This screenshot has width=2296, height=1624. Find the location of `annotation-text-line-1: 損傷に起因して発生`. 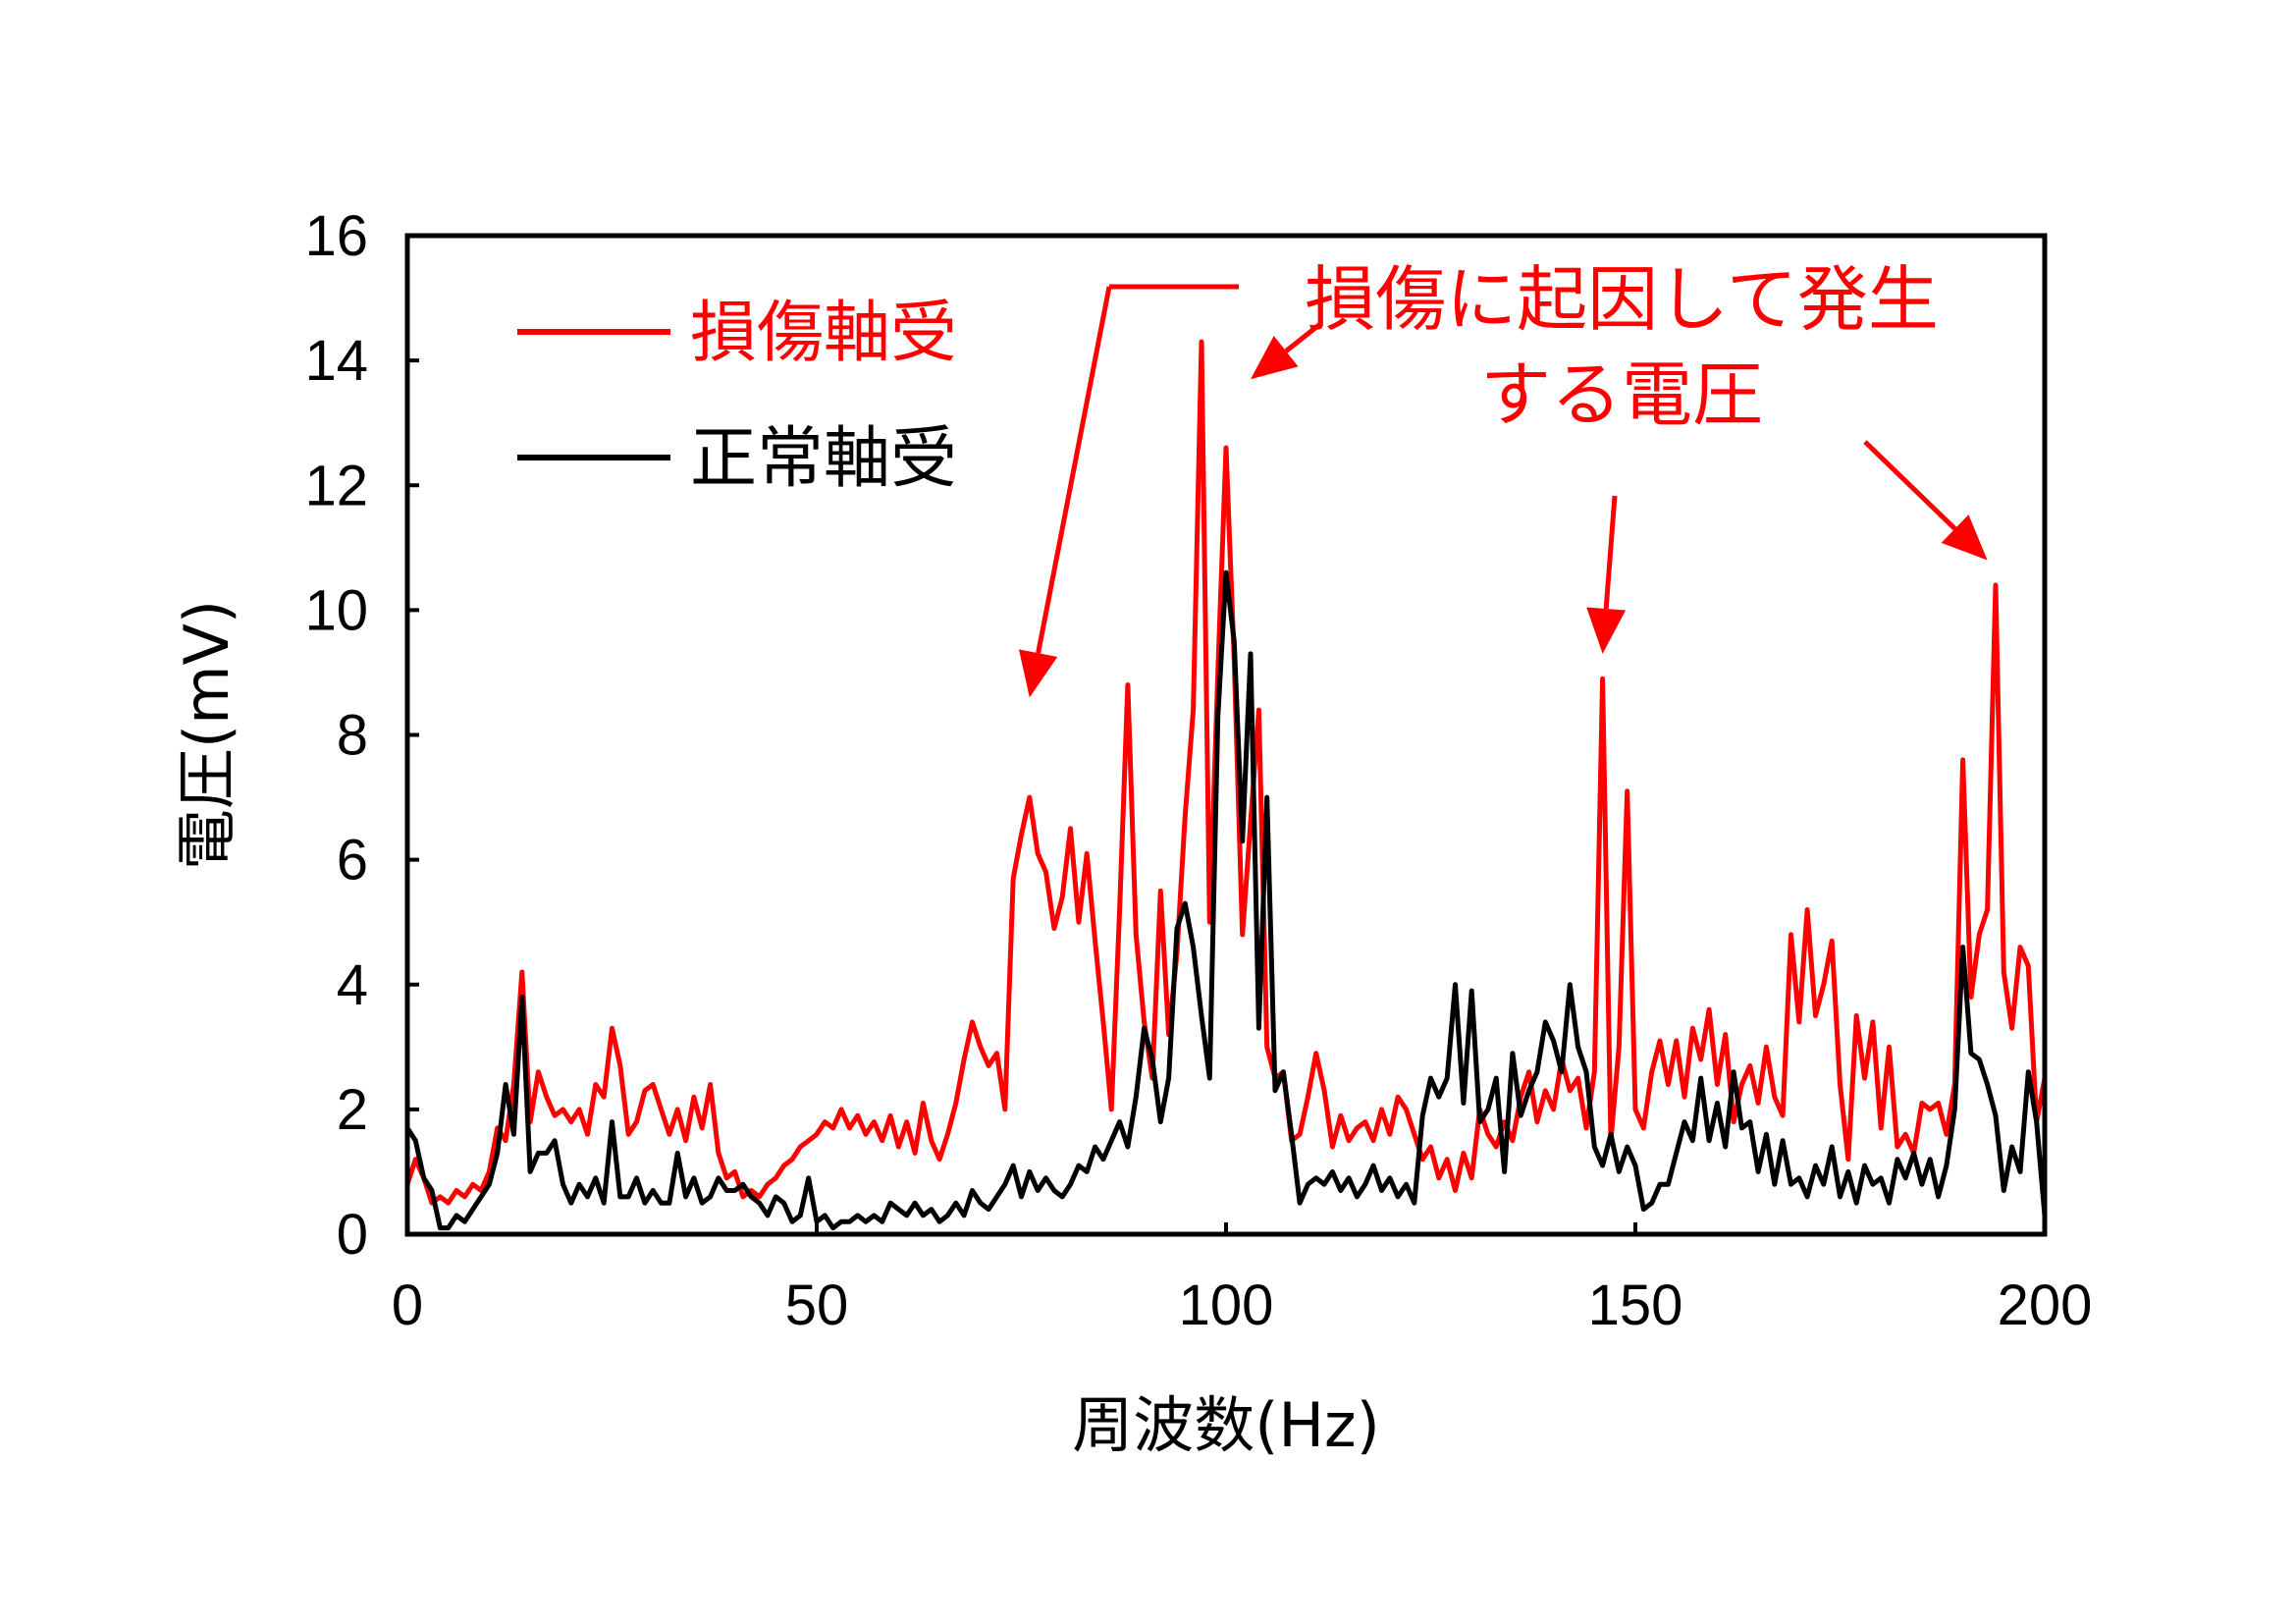

annotation-text-line-1: 損傷に起因して発生 is located at coordinates (1622, 299).